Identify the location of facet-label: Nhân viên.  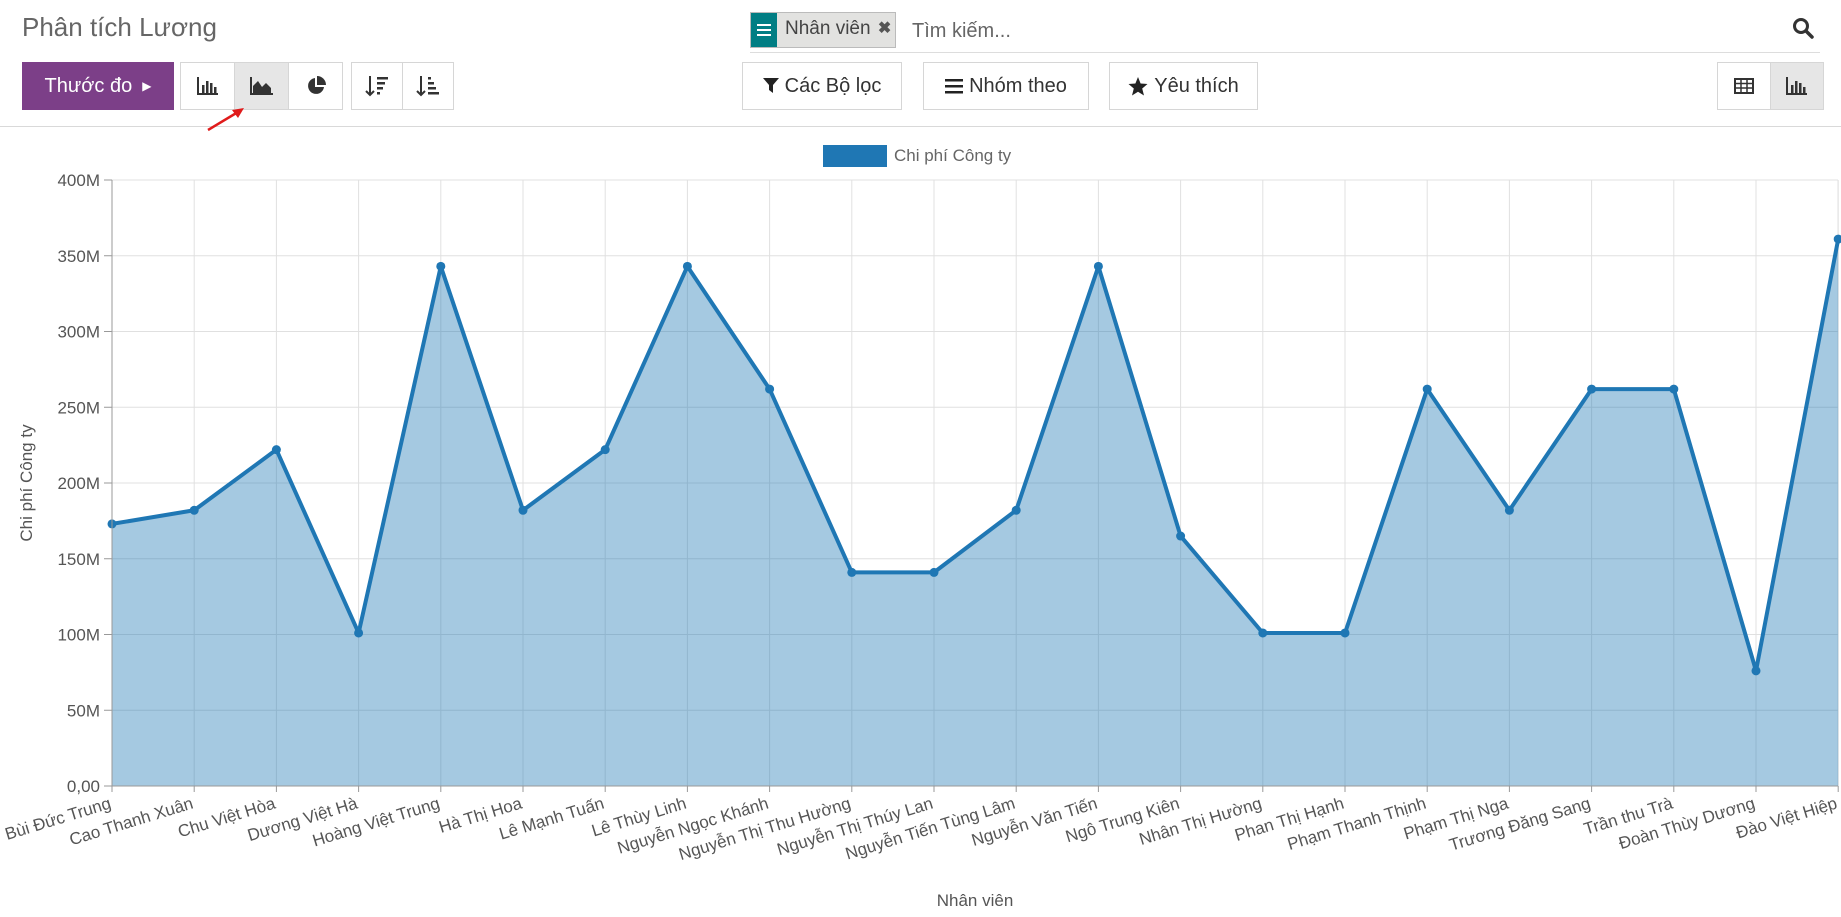
(828, 28).